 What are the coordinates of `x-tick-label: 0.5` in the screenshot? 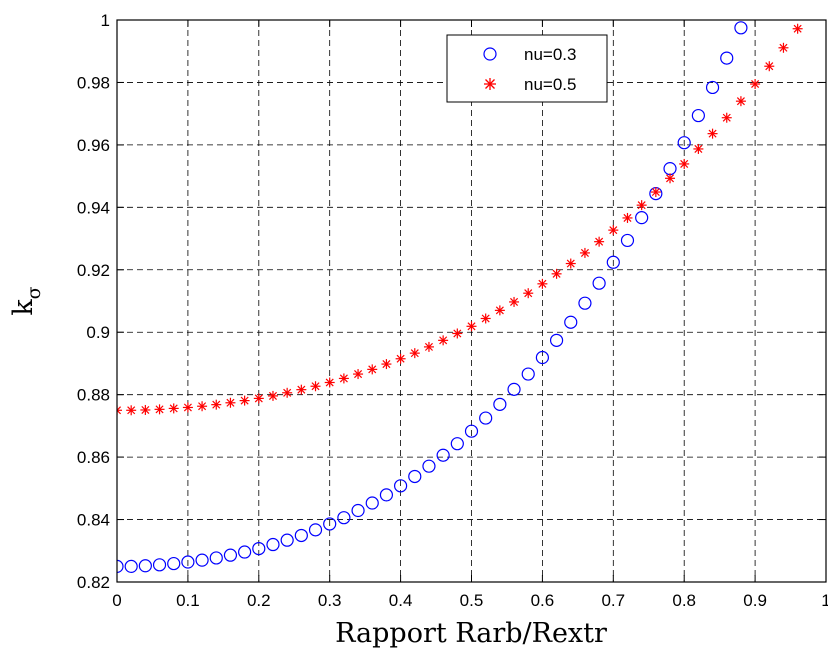 It's located at (472, 600).